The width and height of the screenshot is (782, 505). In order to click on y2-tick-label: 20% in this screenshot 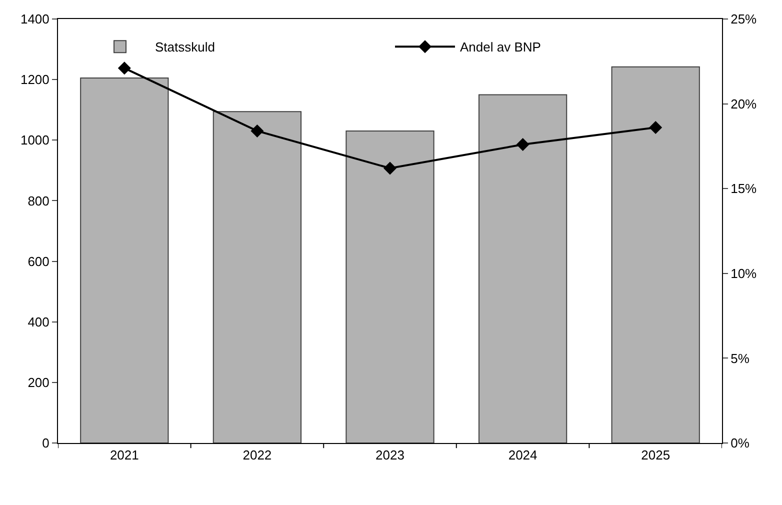, I will do `click(744, 104)`.